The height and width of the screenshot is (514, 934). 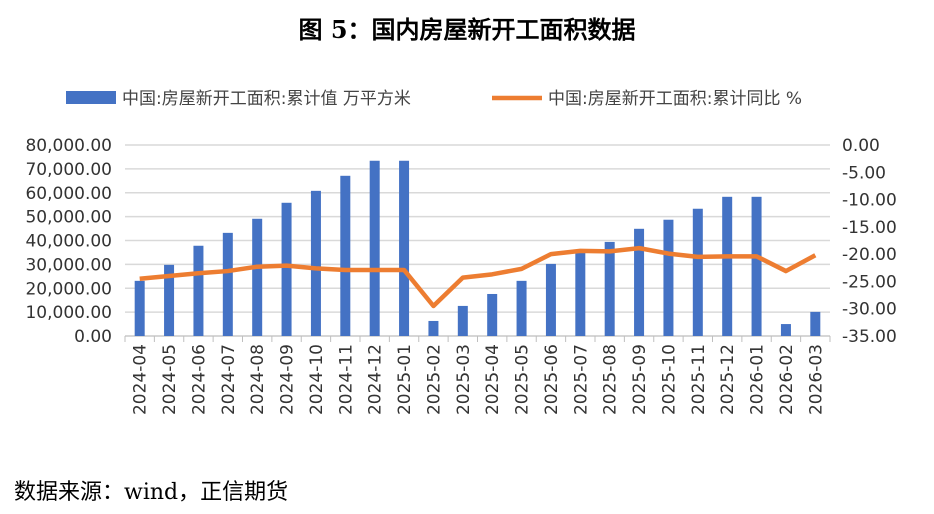 What do you see at coordinates (68, 289) in the screenshot?
I see `left-tick-label: 20,000.00` at bounding box center [68, 289].